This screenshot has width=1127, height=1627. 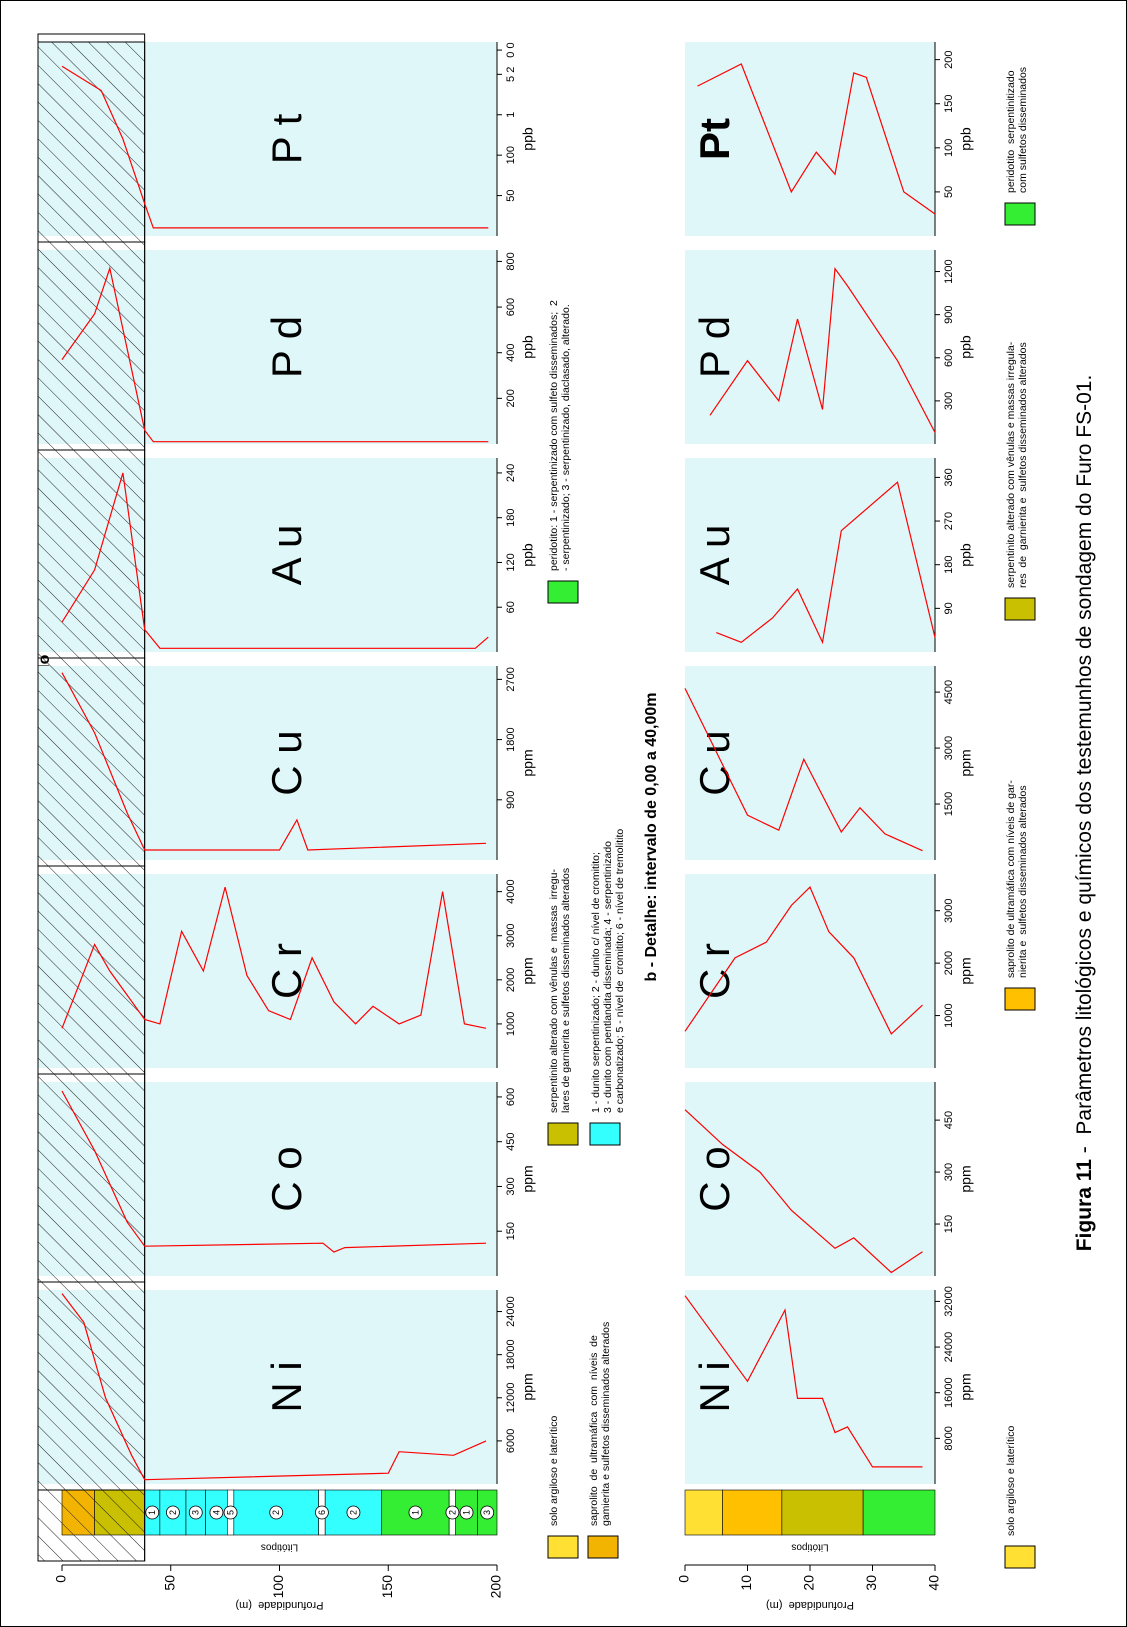 What do you see at coordinates (1084, 1205) in the screenshot?
I see `caption-label: Figura 11` at bounding box center [1084, 1205].